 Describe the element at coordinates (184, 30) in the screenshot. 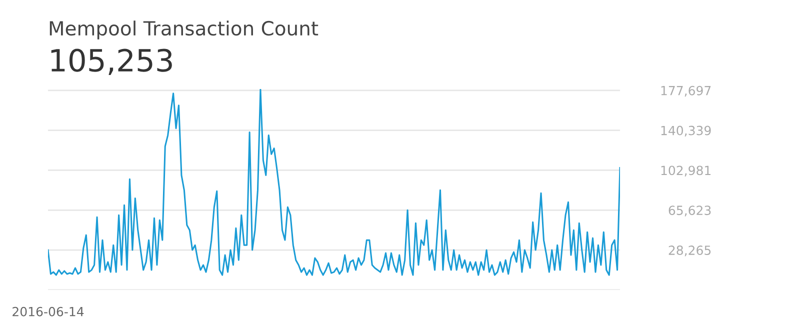

I see `chart-title: Mempool Transaction Count` at that location.